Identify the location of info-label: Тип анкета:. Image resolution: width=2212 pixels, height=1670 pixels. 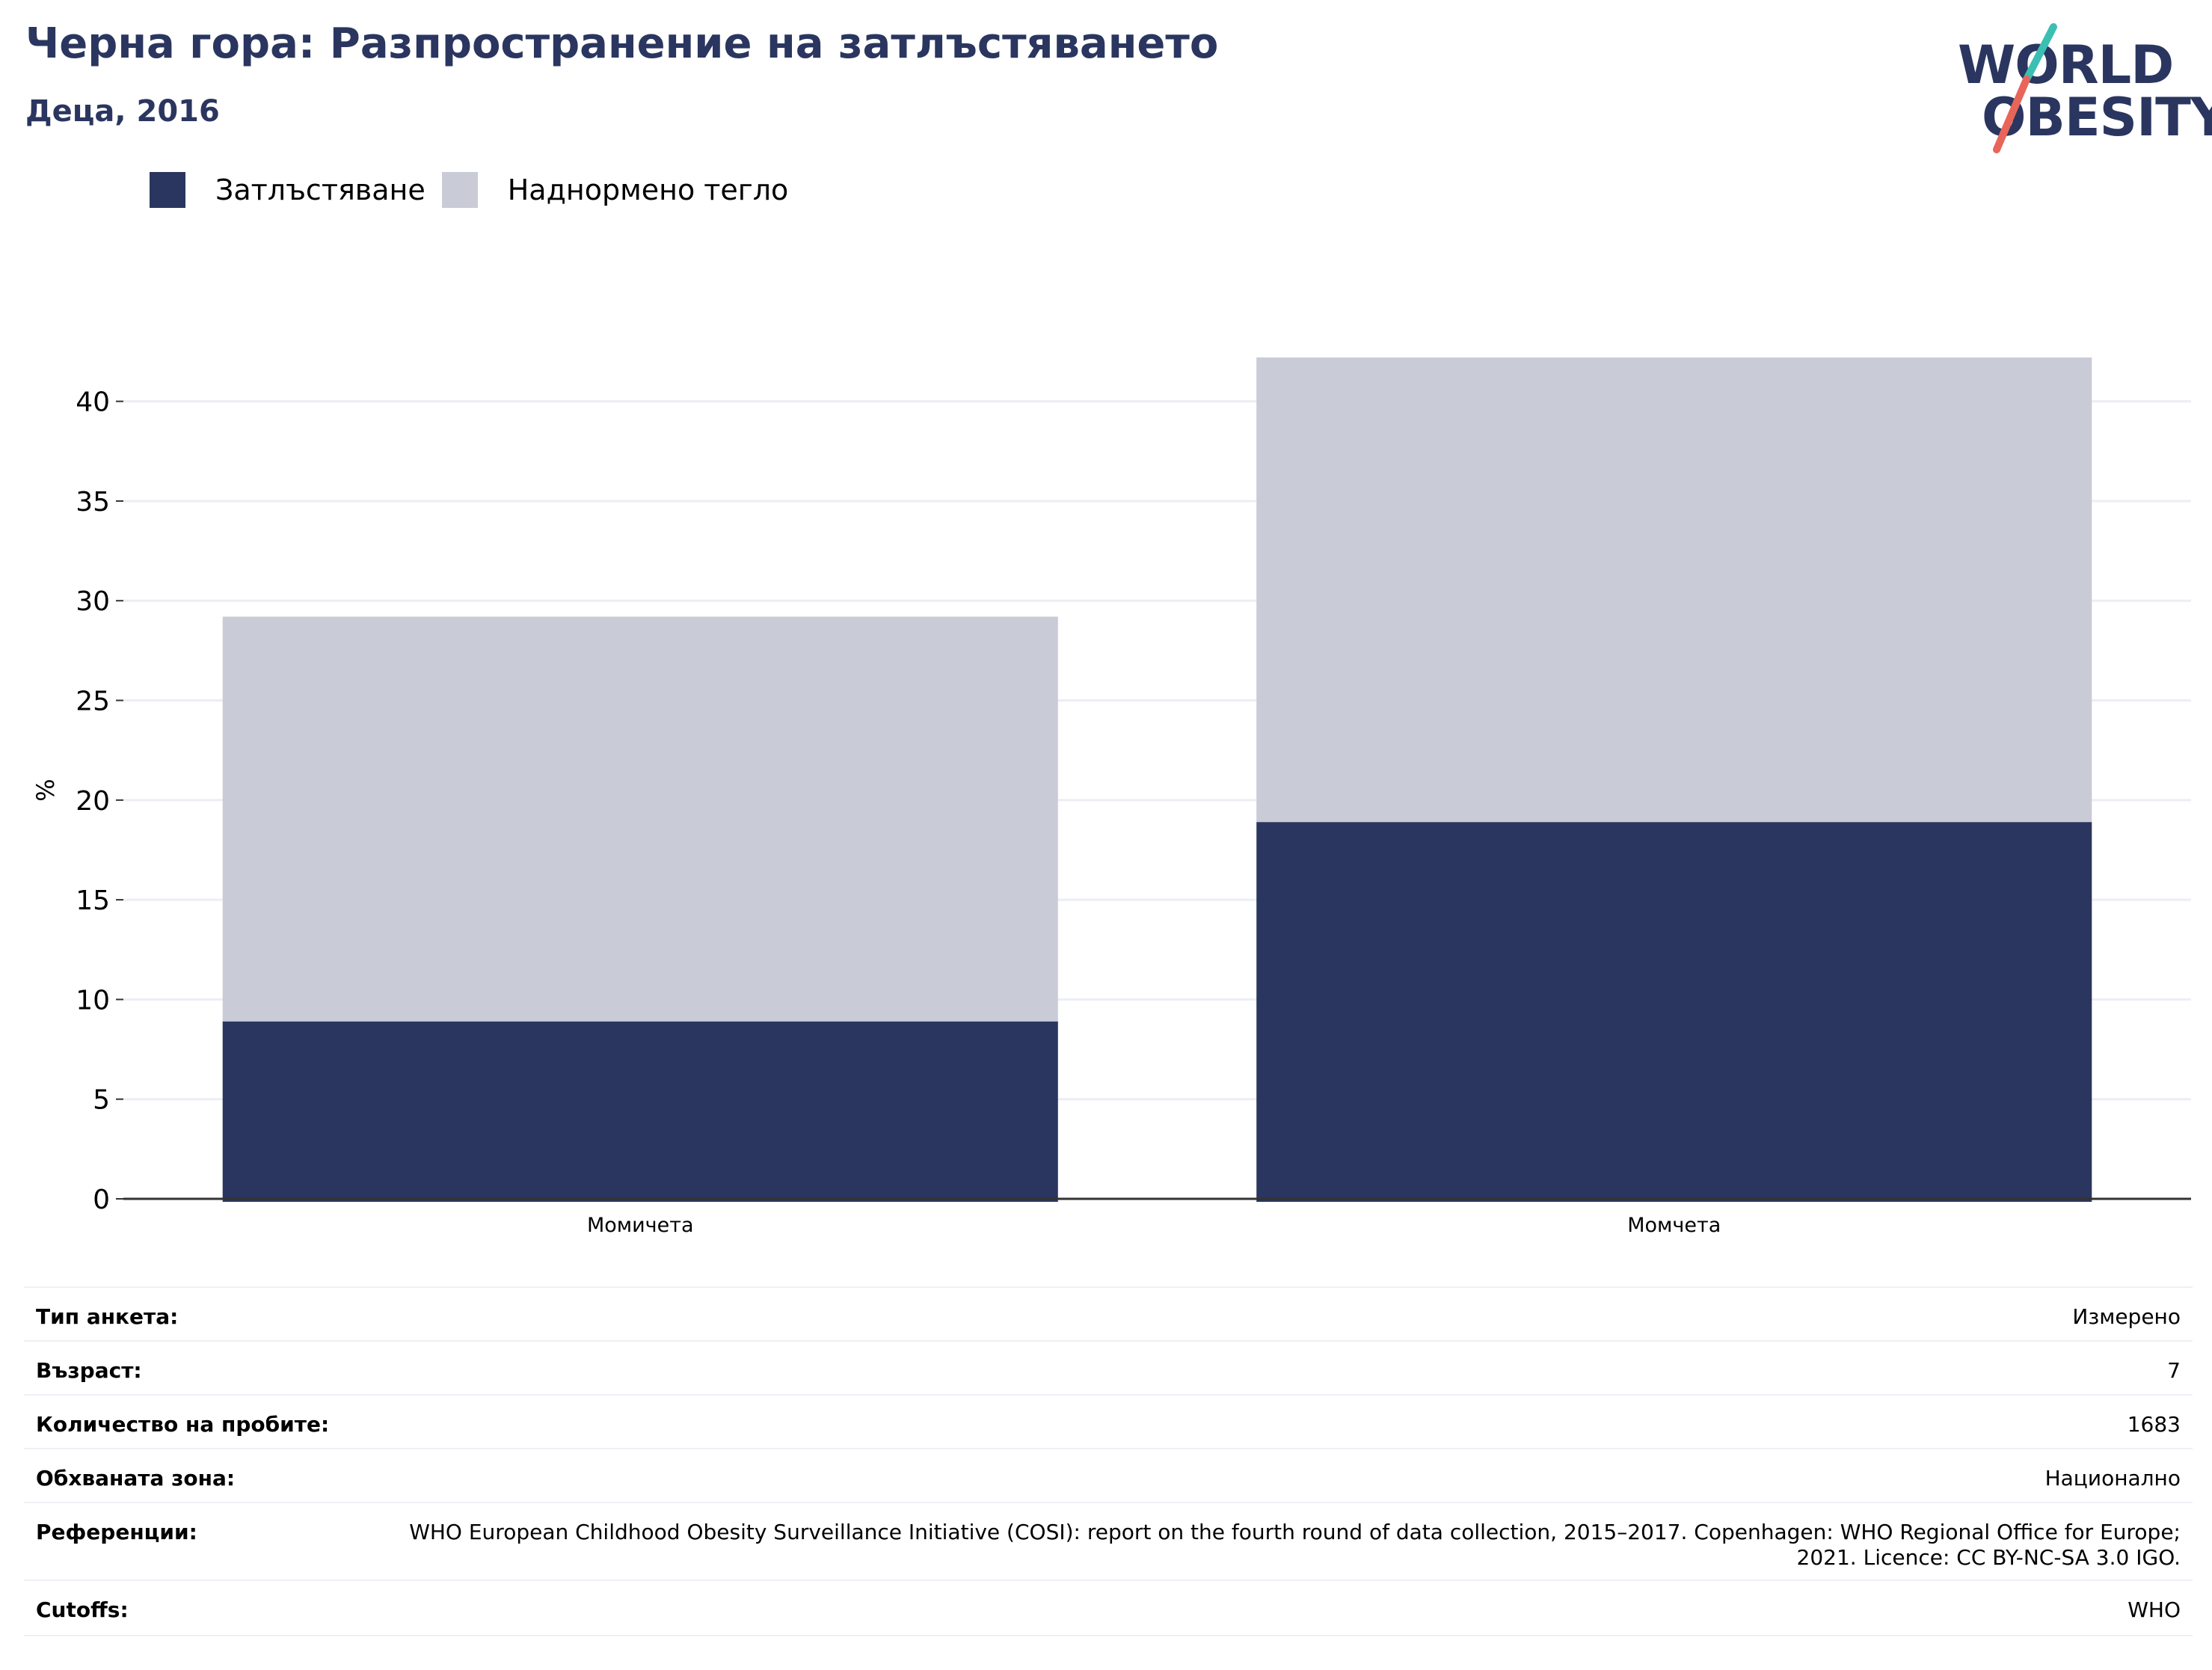
(107, 1316).